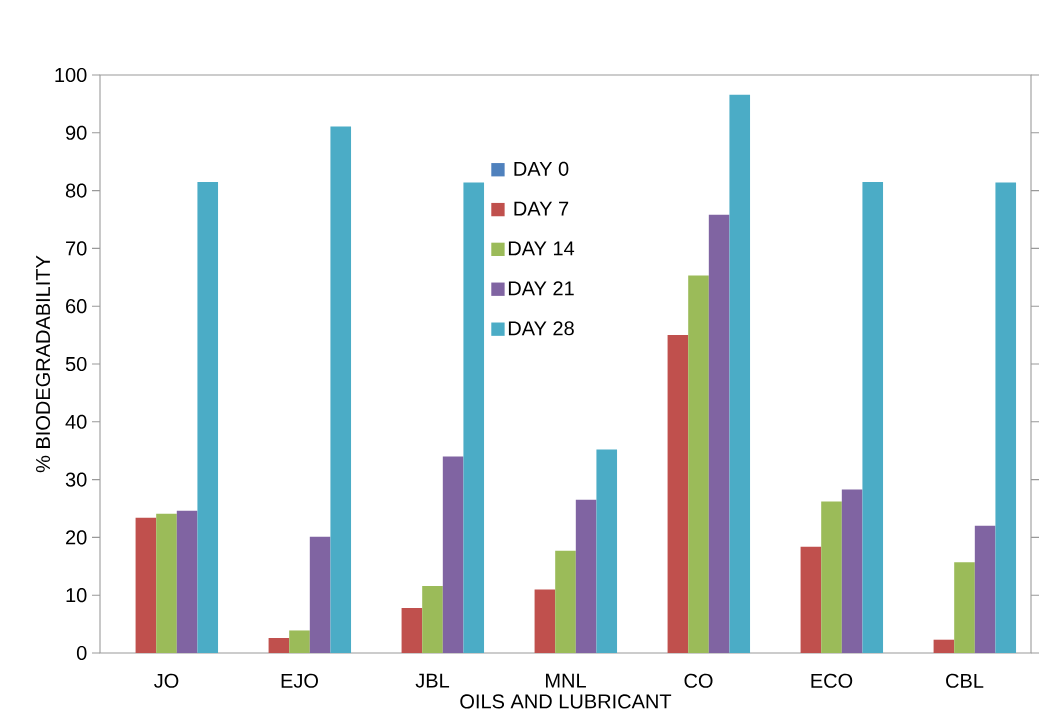 Image resolution: width=1039 pixels, height=718 pixels. Describe the element at coordinates (76, 132) in the screenshot. I see `y-tick-label: 90` at that location.